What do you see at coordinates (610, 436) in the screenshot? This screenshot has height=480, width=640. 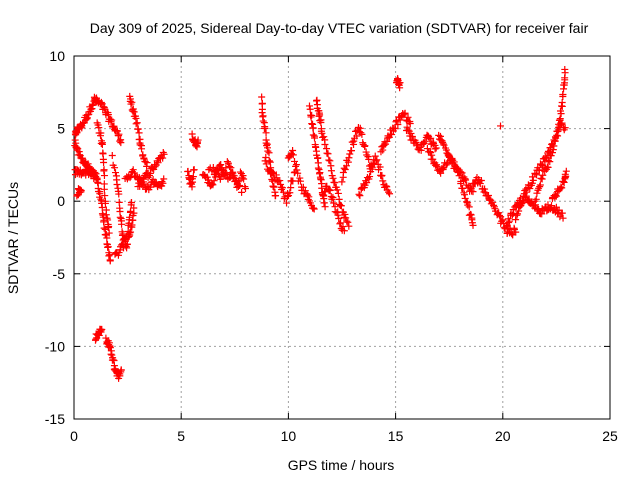 I see `x-tick-label: 25` at bounding box center [610, 436].